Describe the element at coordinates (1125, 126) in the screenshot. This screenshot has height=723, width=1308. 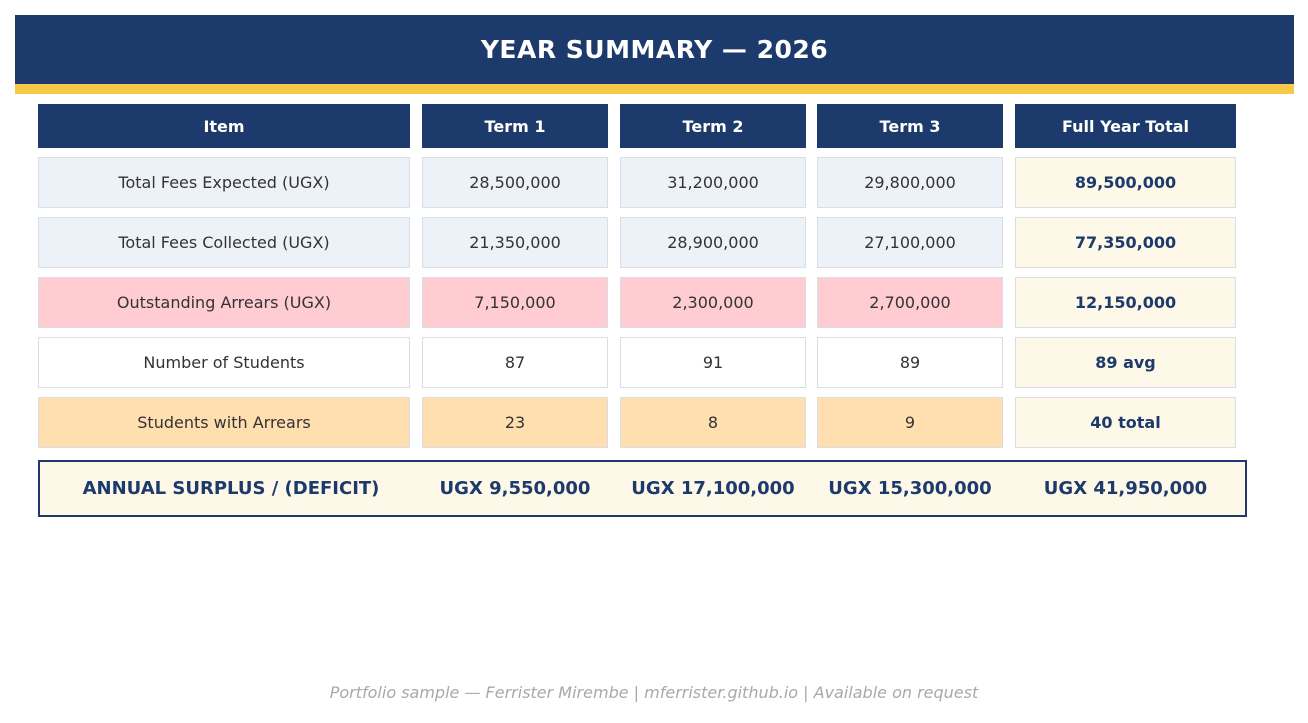
I see `header-full-year-total: Full Year Total` at that location.